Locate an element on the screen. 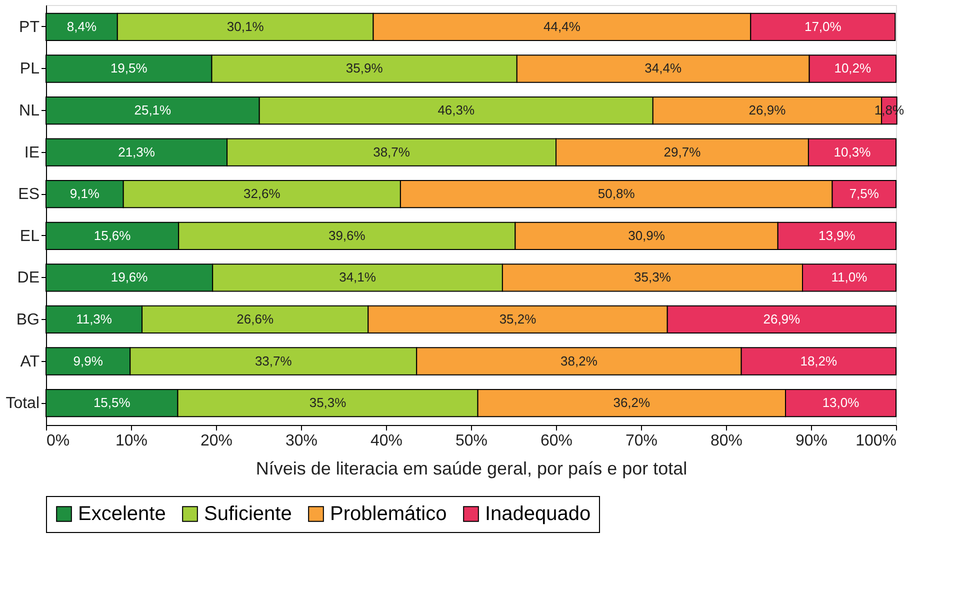  data-label: 25,1% is located at coordinates (153, 110).